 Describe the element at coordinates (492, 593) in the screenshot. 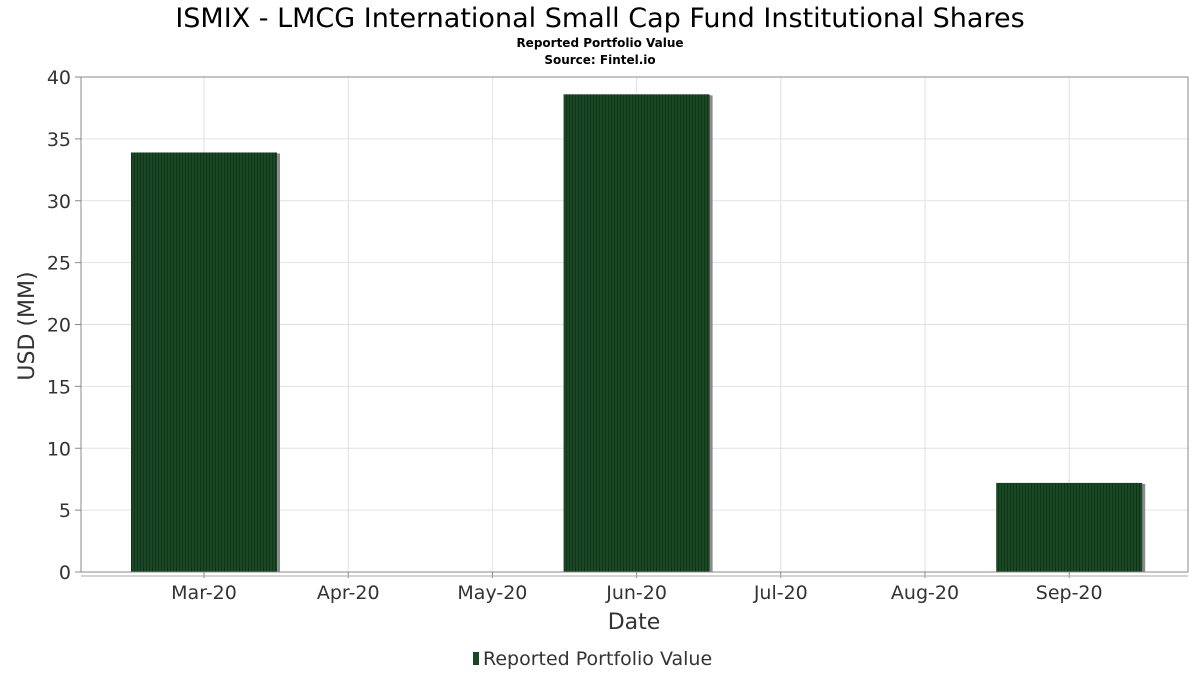

I see `x-tick-label: May-20` at that location.